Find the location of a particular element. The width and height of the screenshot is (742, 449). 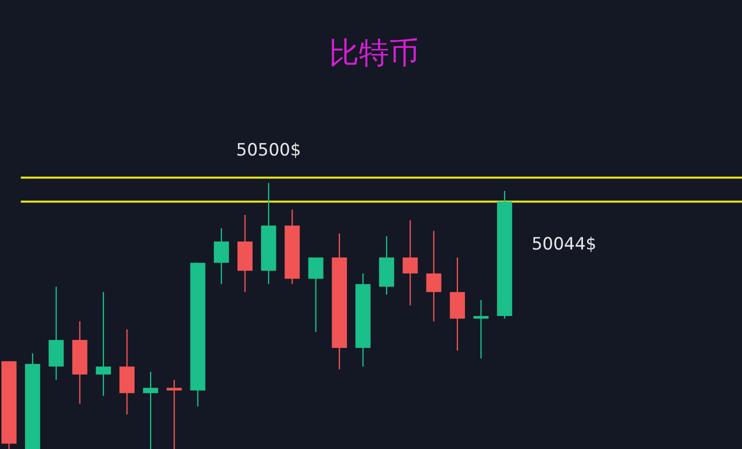

text: 50044$ is located at coordinates (564, 244).